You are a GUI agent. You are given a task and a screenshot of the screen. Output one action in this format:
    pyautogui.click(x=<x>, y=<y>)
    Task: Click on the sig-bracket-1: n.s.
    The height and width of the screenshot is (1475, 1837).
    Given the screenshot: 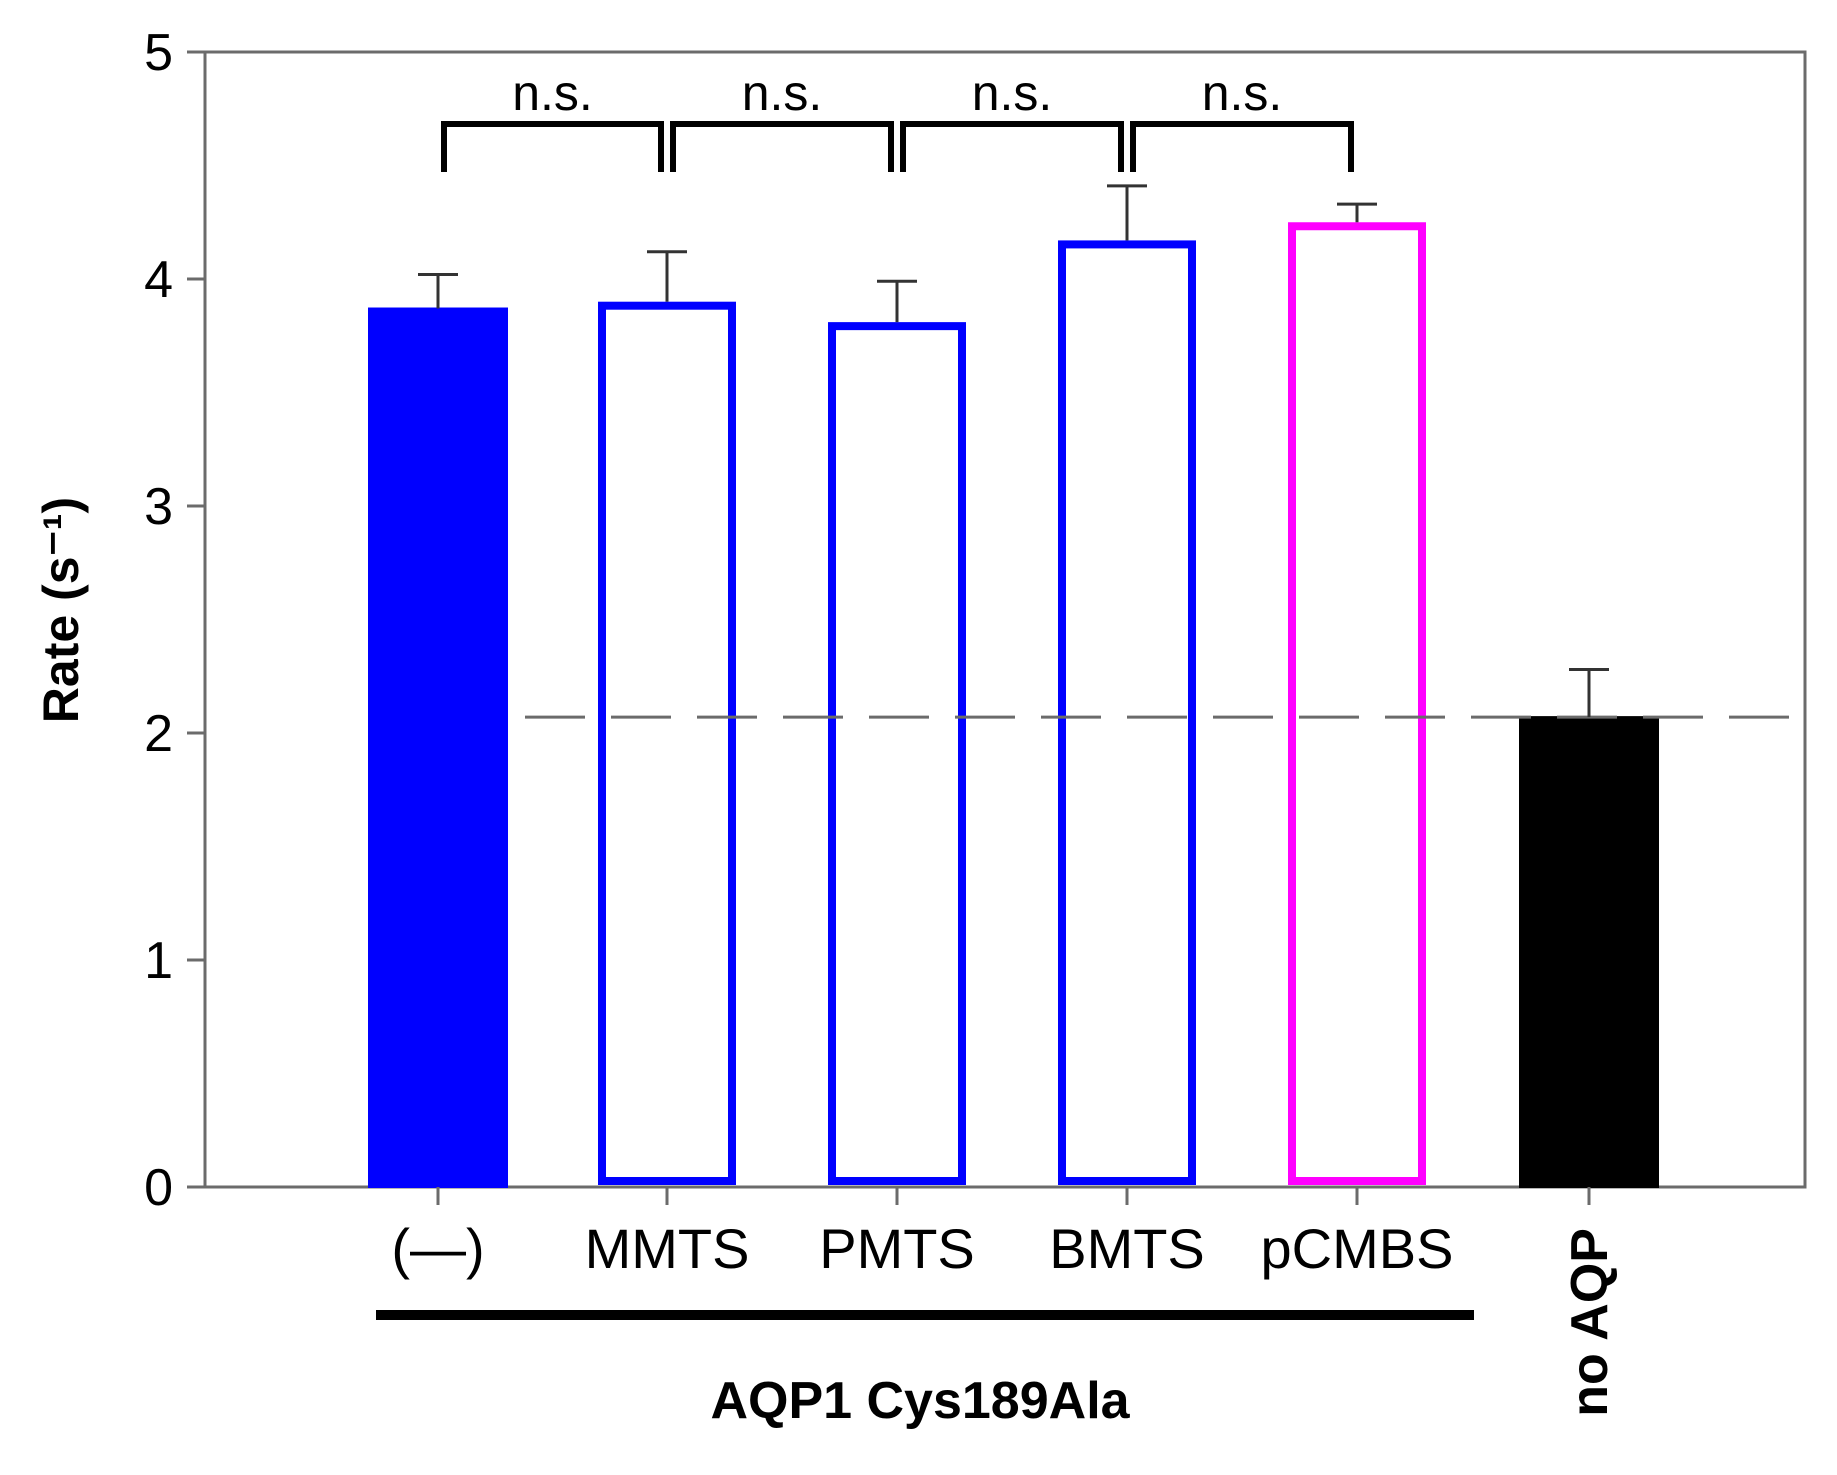 What is the action you would take?
    pyautogui.click(x=552, y=118)
    